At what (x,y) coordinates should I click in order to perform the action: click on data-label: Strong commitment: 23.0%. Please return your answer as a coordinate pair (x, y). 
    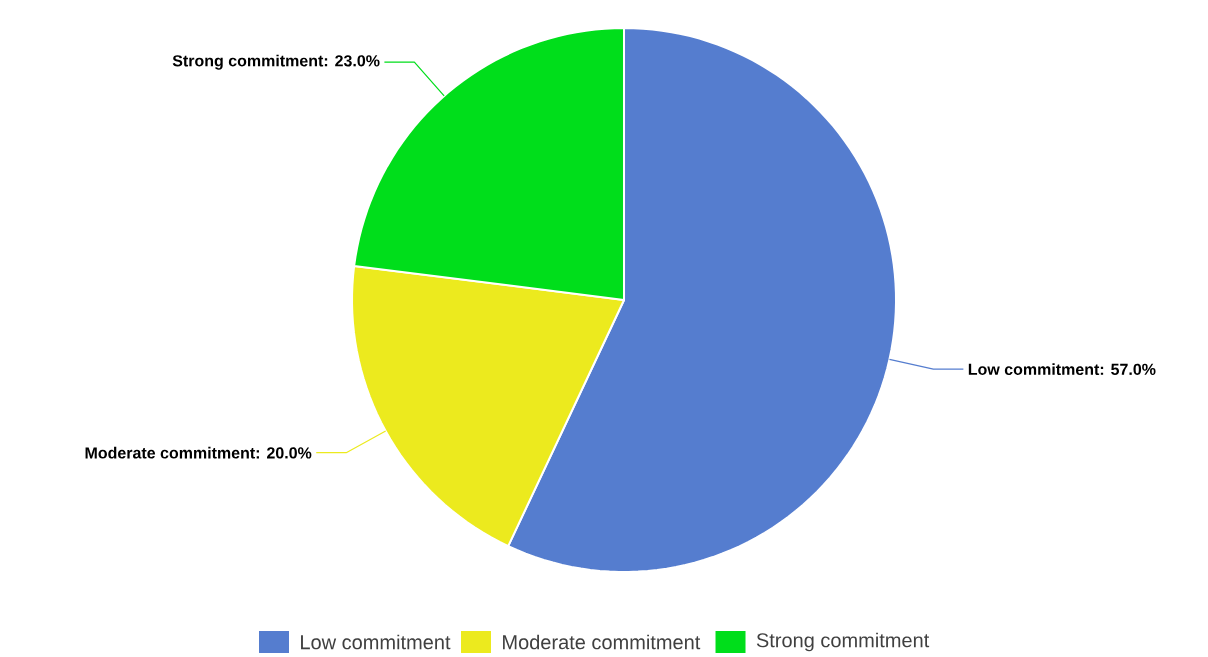
    Looking at the image, I should click on (276, 62).